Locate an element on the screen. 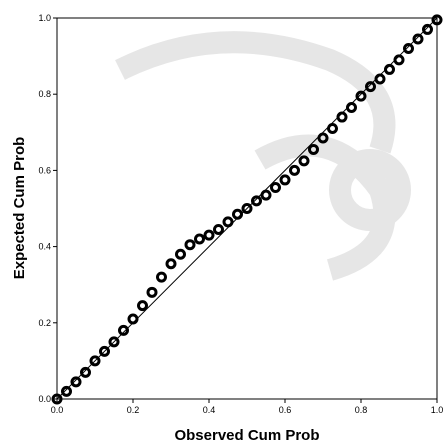  y-tick-label: 0.6 is located at coordinates (44, 170).